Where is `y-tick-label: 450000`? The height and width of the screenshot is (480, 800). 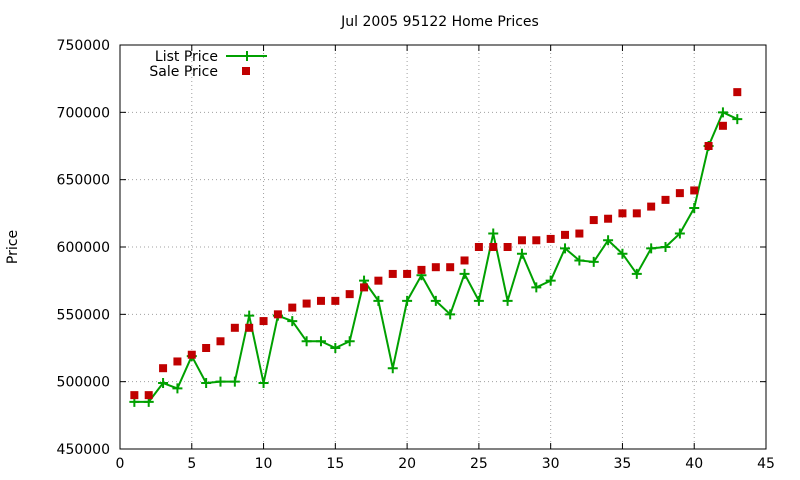
y-tick-label: 450000 is located at coordinates (83, 450).